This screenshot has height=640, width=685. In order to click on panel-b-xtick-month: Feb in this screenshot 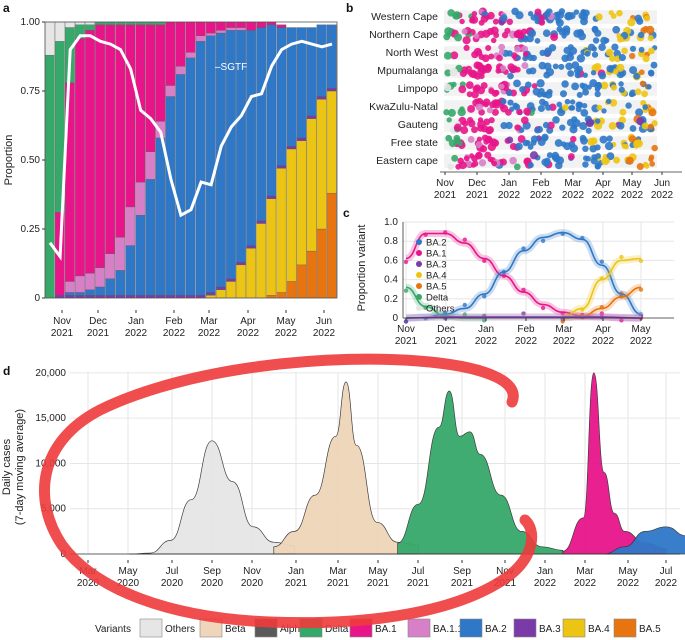, I will do `click(541, 183)`.